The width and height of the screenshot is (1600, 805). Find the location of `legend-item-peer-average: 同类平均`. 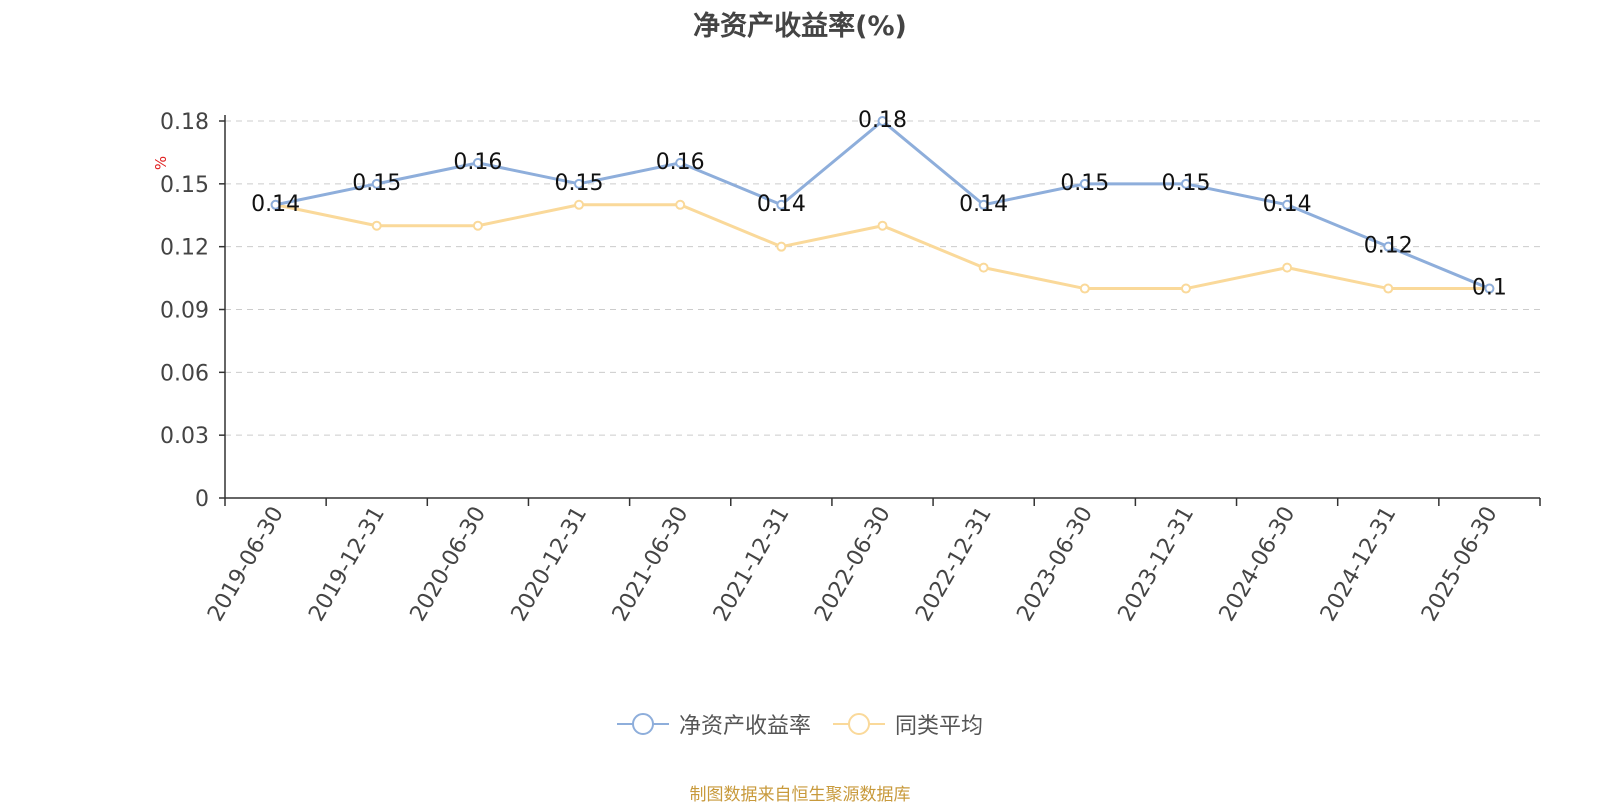

legend-item-peer-average: 同类平均 is located at coordinates (908, 724).